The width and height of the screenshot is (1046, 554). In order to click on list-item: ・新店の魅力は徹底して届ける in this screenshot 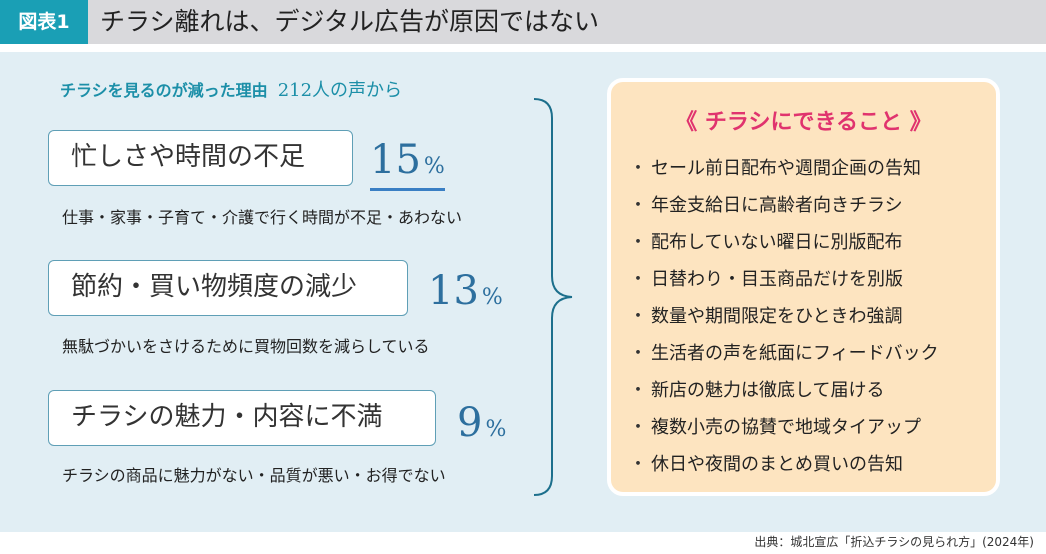, I will do `click(784, 390)`.